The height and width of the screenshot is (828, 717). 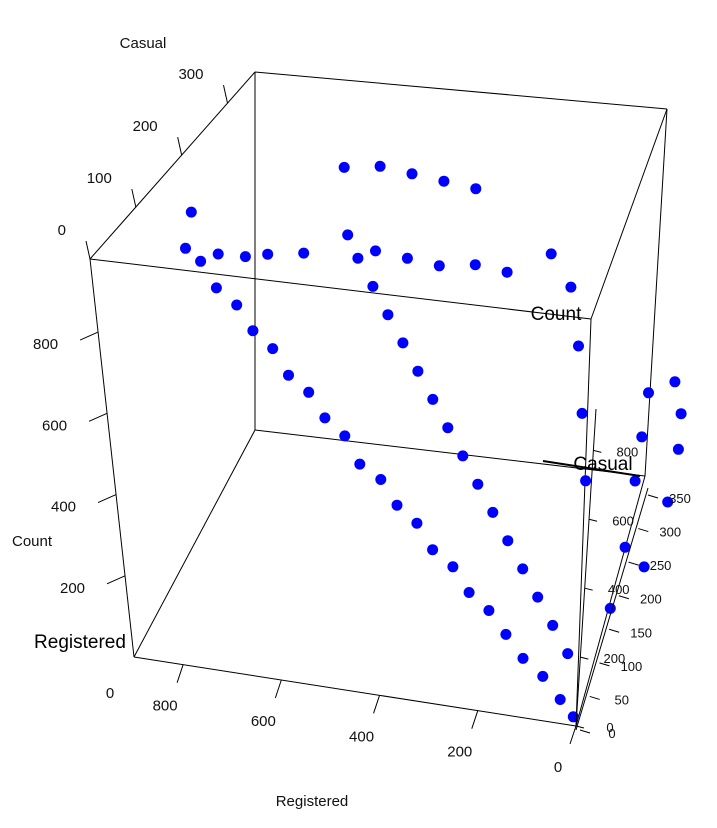 I want to click on overlay-registered-tick-label: 400, so click(x=619, y=589).